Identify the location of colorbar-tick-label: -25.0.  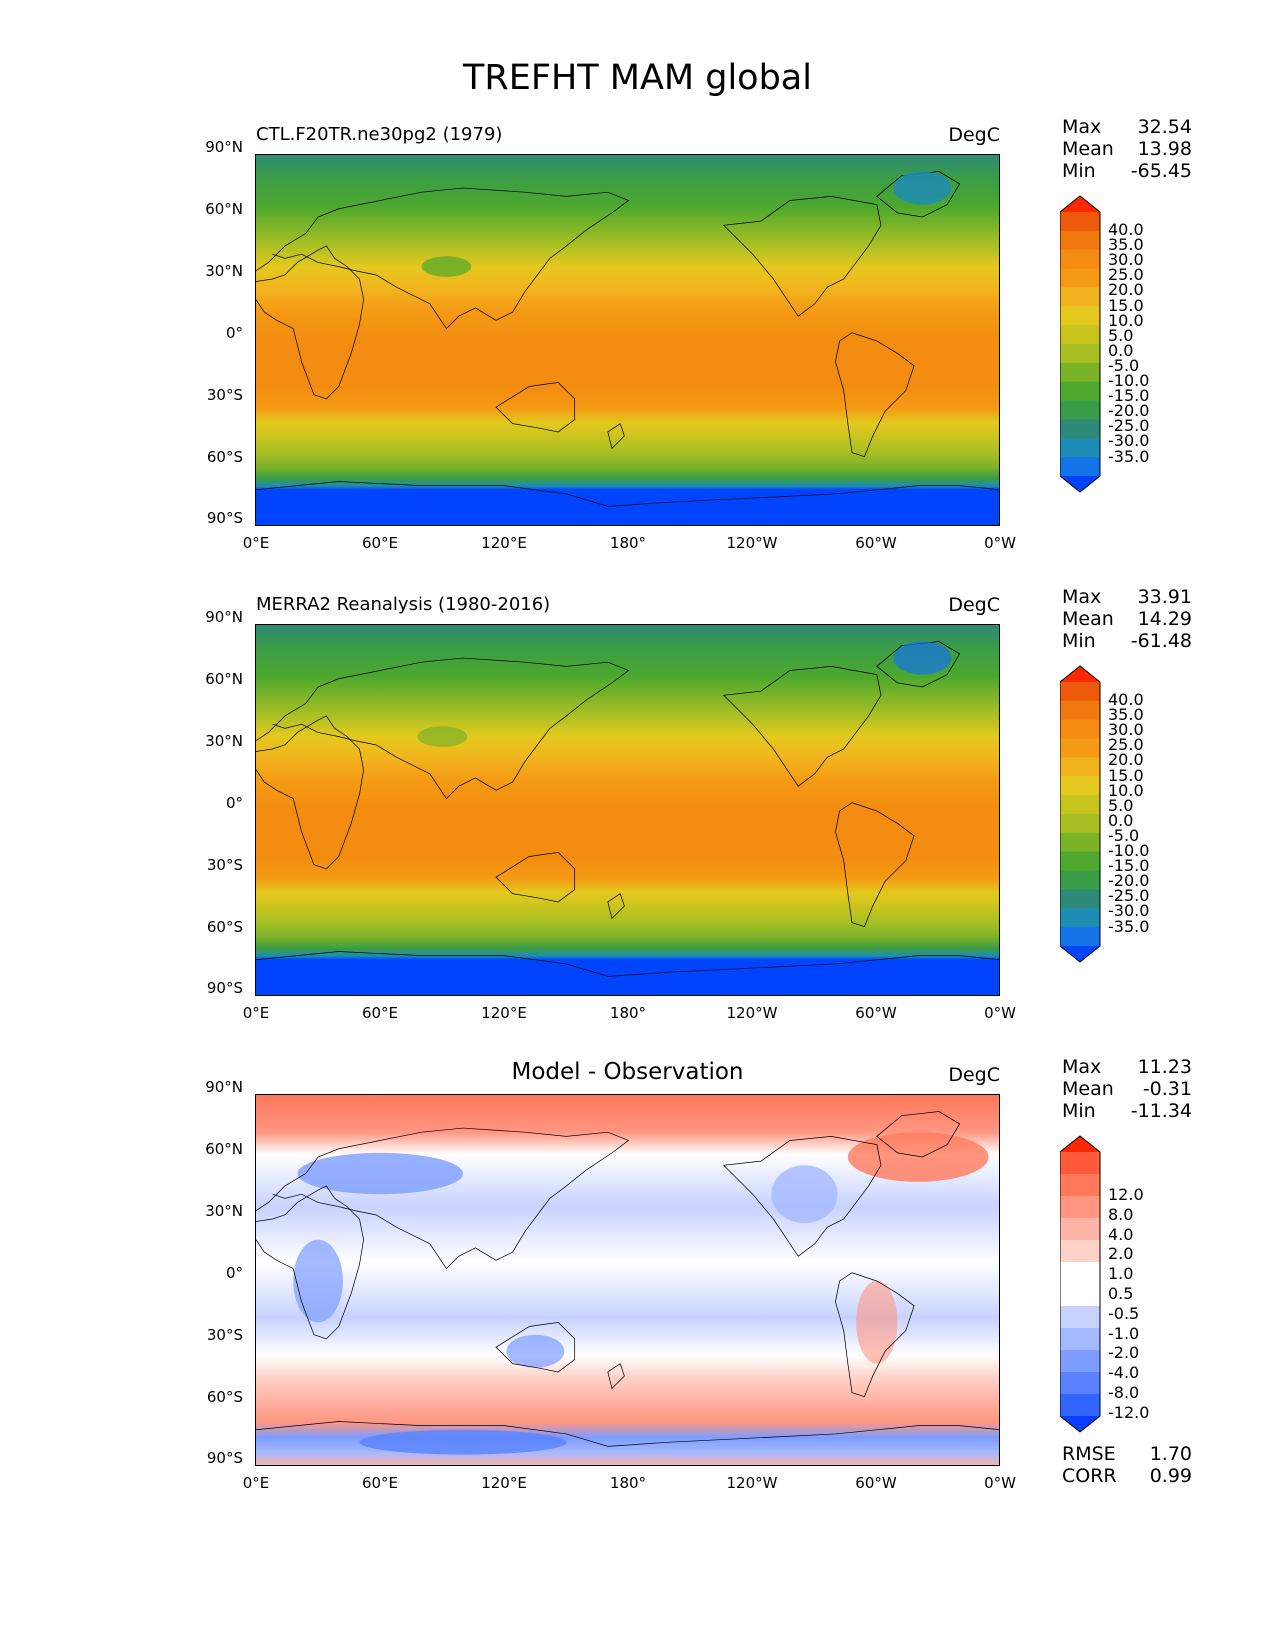
(1129, 426).